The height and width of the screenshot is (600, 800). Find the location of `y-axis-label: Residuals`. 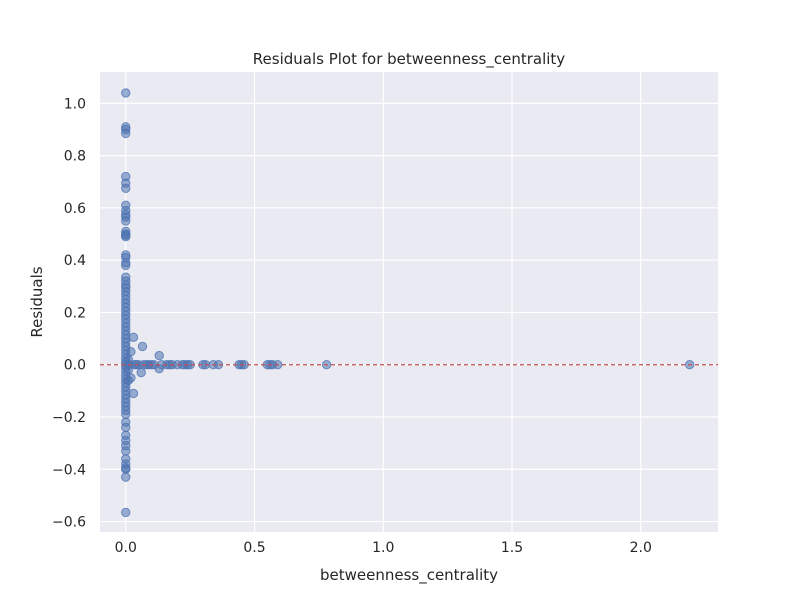

y-axis-label: Residuals is located at coordinates (37, 301).